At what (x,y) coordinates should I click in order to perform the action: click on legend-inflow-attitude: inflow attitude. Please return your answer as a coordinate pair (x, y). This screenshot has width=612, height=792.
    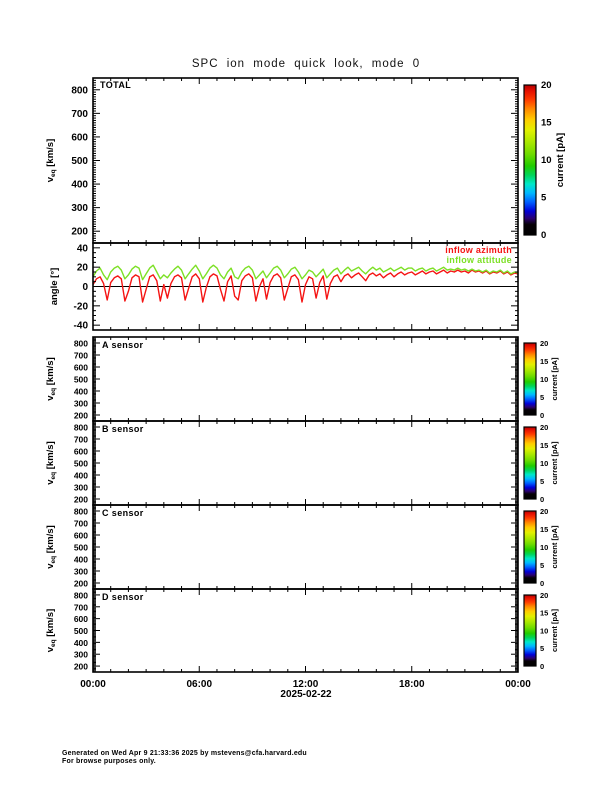
    Looking at the image, I should click on (479, 259).